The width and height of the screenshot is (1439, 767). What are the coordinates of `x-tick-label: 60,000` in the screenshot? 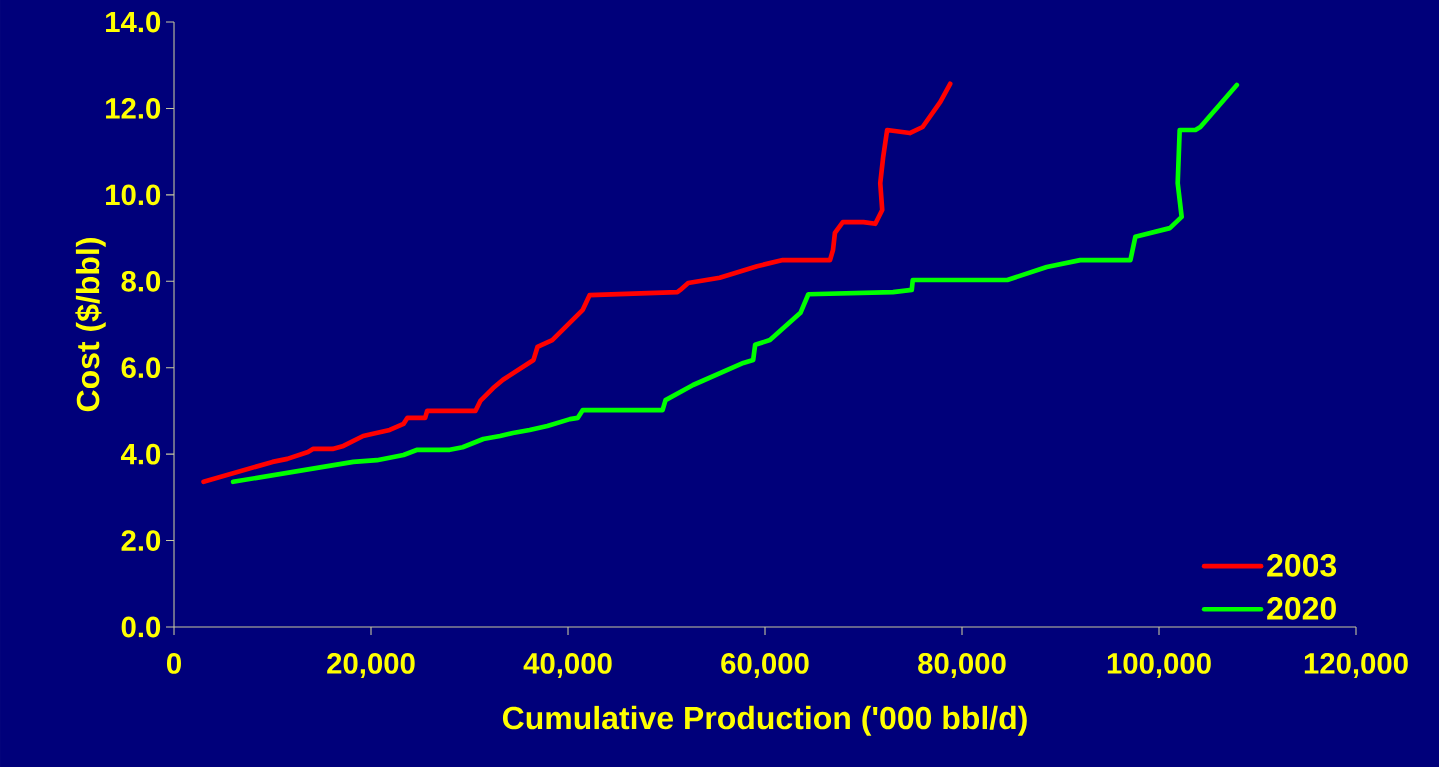 It's located at (765, 666).